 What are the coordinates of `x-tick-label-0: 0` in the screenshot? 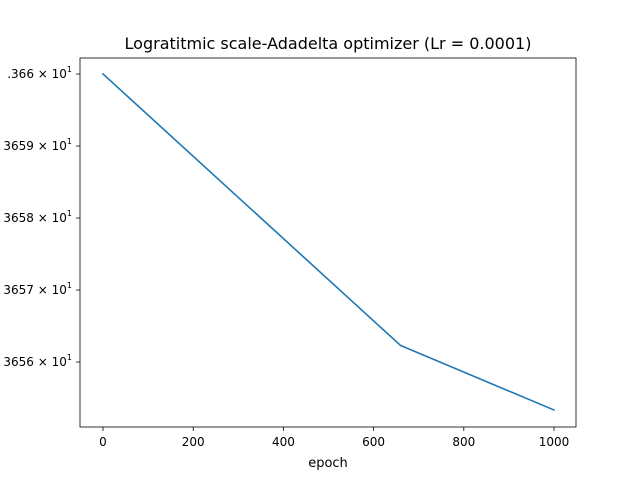 It's located at (103, 442).